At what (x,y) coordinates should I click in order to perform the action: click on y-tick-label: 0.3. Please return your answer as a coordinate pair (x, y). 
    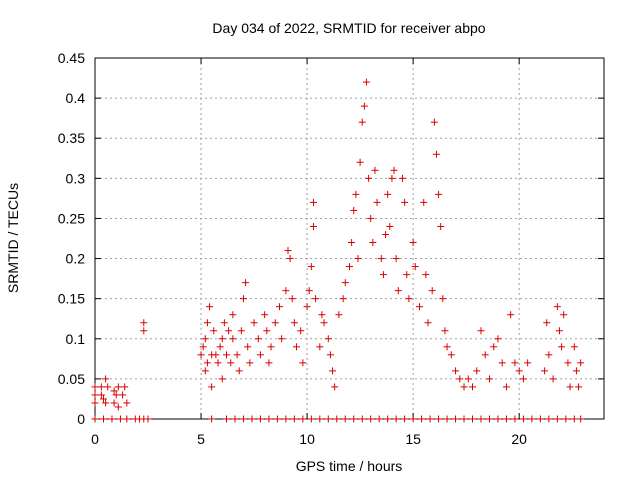
    Looking at the image, I should click on (76, 178).